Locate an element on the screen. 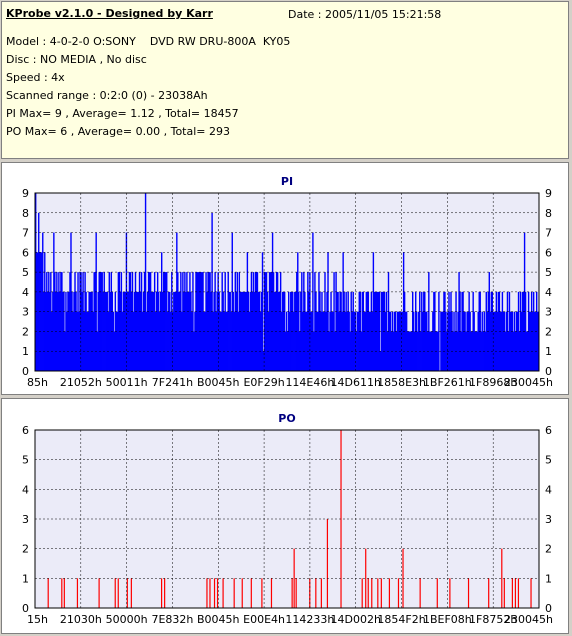 This screenshot has width=572, height=636. pi-xtick: 1F8968h is located at coordinates (493, 382).